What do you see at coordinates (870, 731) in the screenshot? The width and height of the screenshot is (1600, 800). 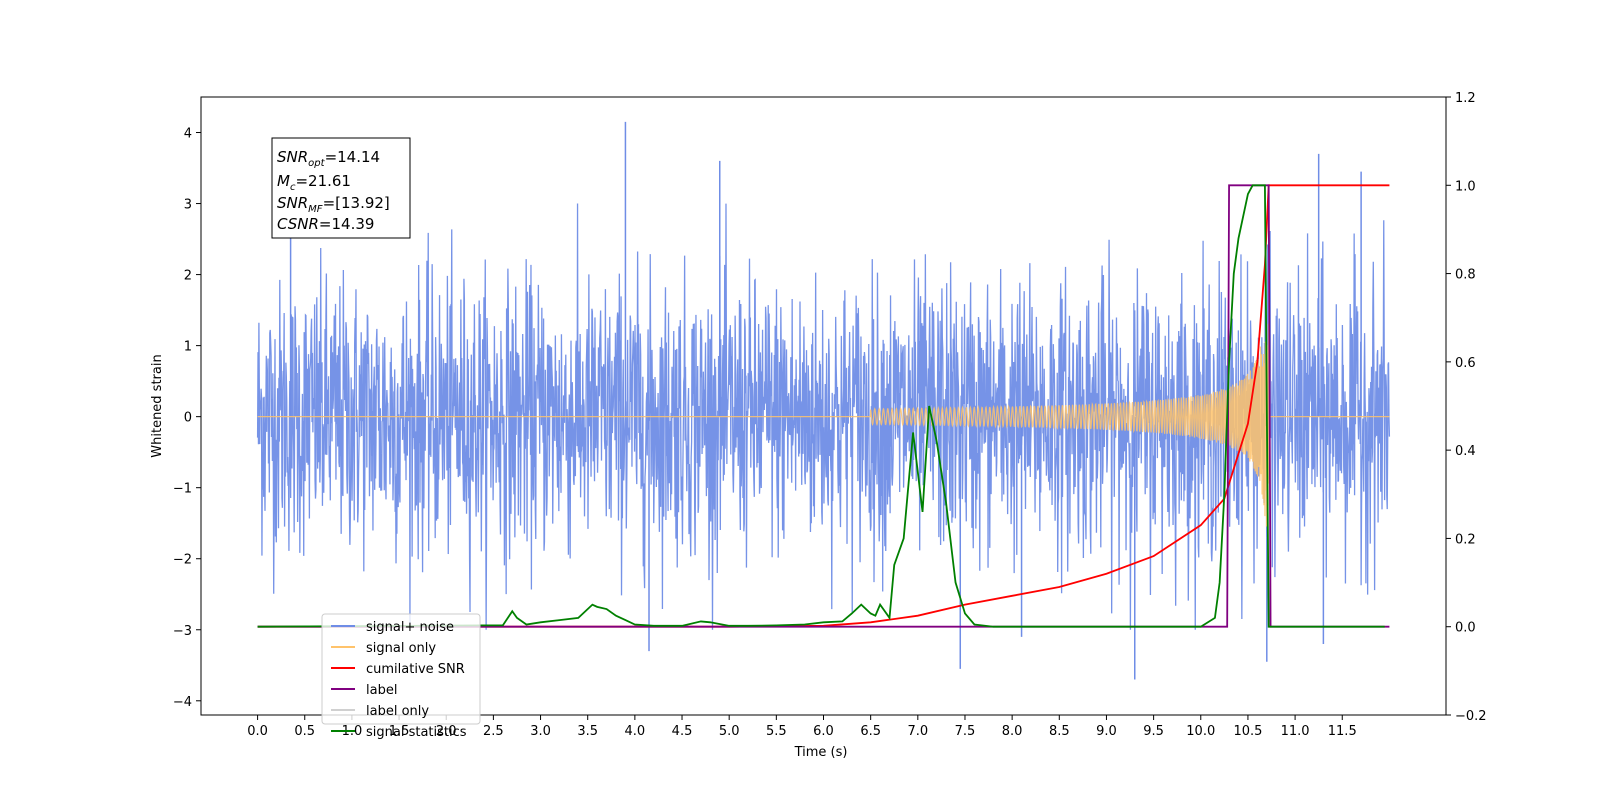 I see `x-tick-label: 6.5` at bounding box center [870, 731].